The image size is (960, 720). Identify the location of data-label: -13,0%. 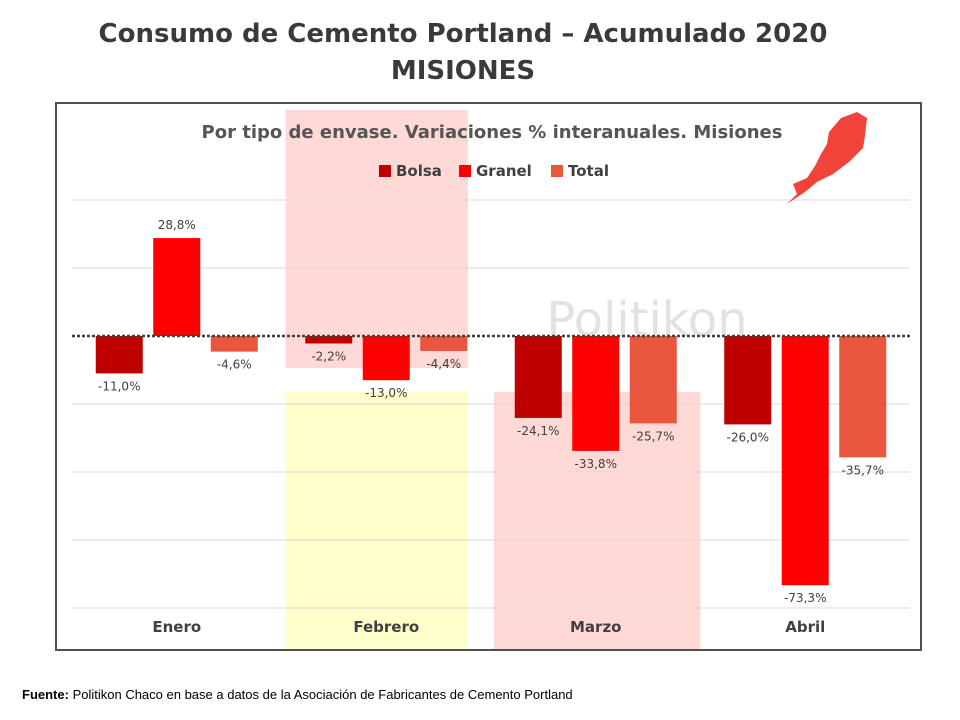
(386, 393).